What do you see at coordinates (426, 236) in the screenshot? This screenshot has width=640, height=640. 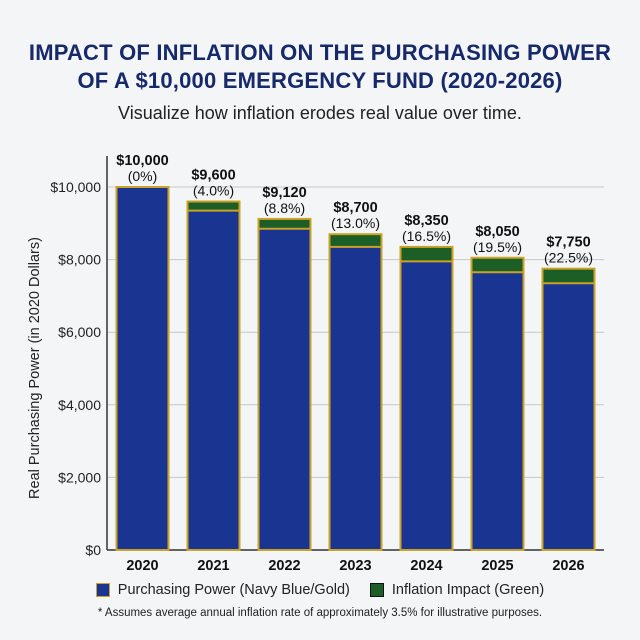 I see `data-label-percent: (16.5%)` at bounding box center [426, 236].